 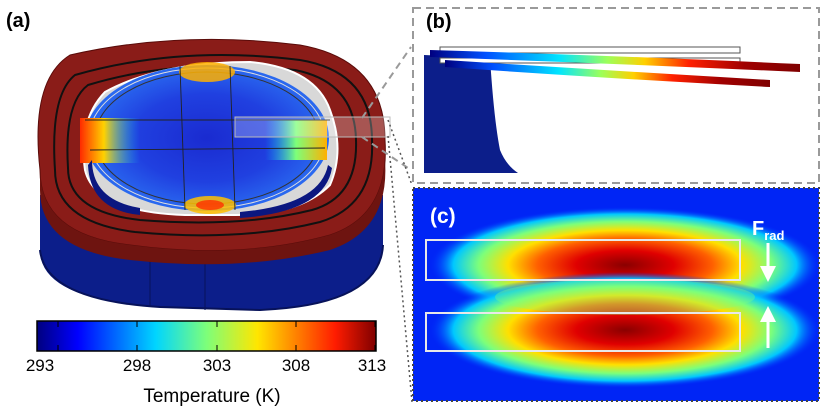 I want to click on zoom-region-a, so click(x=312, y=127).